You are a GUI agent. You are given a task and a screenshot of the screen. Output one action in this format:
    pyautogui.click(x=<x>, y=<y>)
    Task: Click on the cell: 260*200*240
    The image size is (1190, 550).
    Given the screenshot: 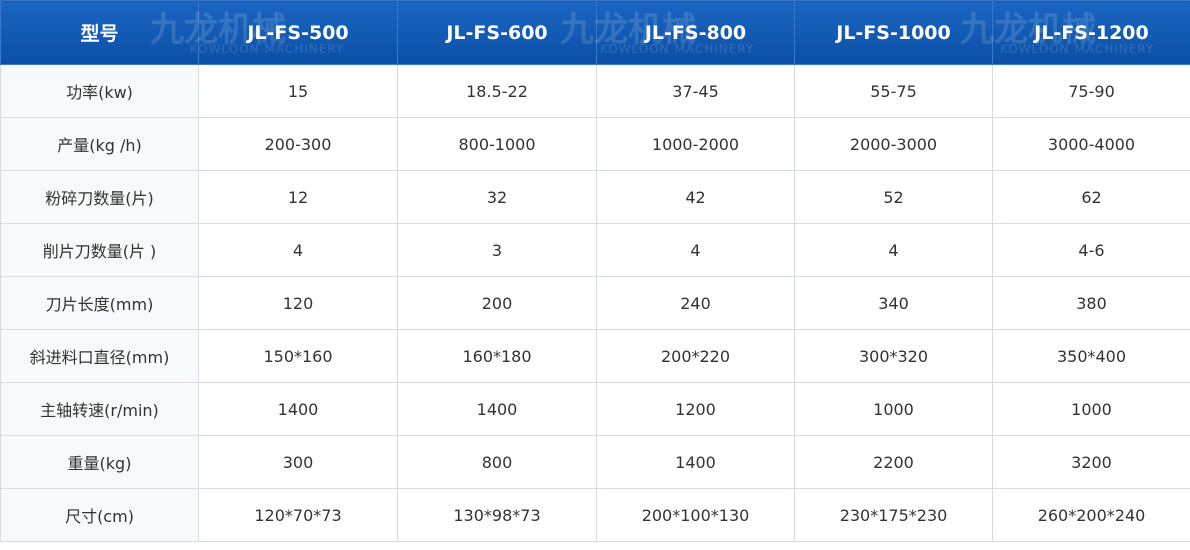 What is the action you would take?
    pyautogui.click(x=1091, y=515)
    